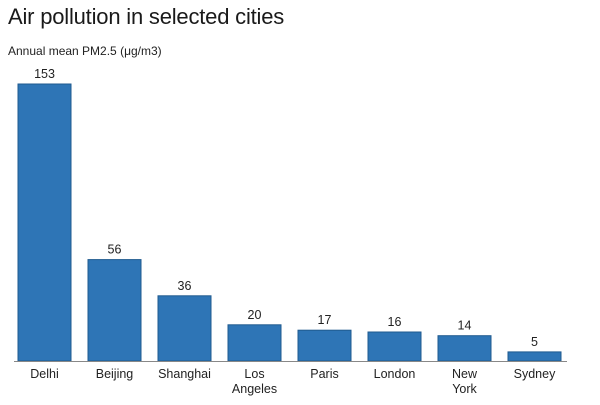  Describe the element at coordinates (146, 16) in the screenshot. I see `chart-title: Air pollution in selected cities` at that location.